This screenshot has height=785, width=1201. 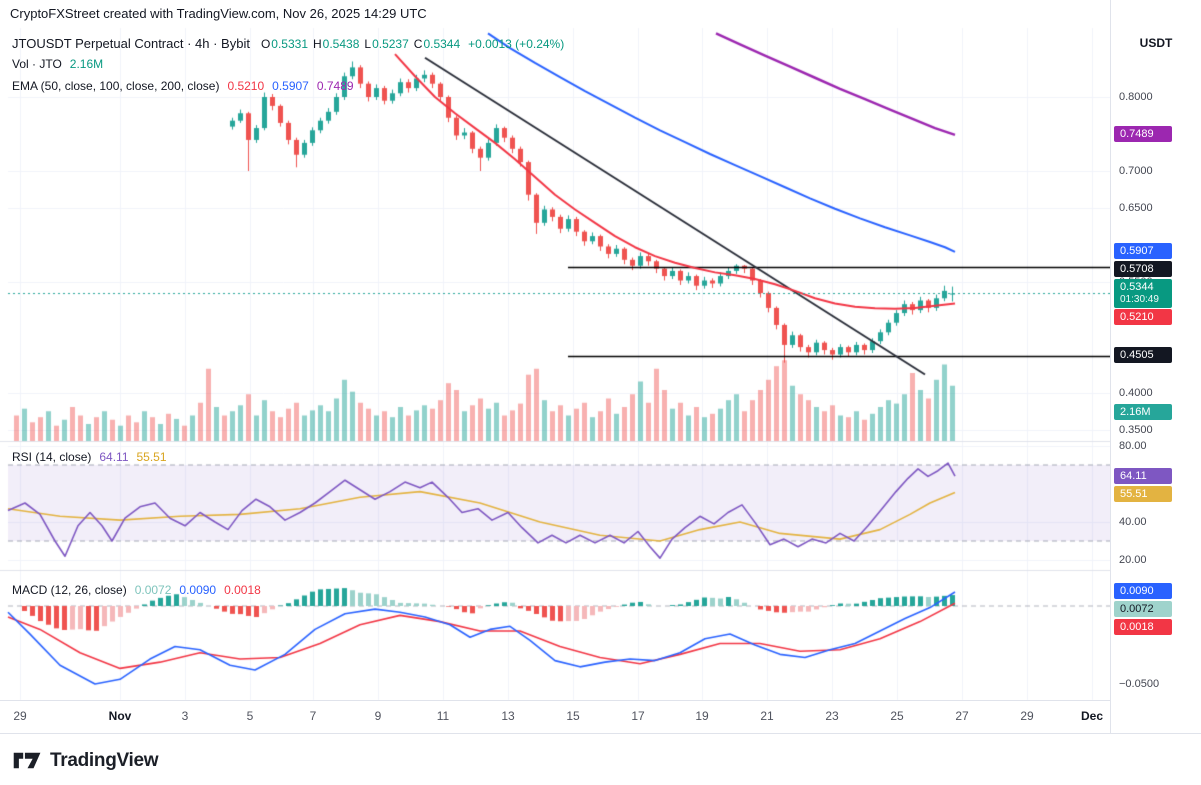 I want to click on time-axis-label: 23, so click(x=832, y=716).